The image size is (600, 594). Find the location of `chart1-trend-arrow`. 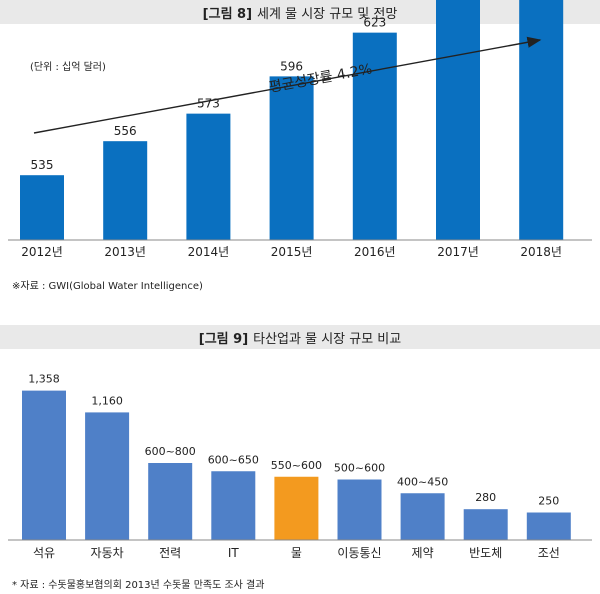

chart1-trend-arrow is located at coordinates (287, 85).